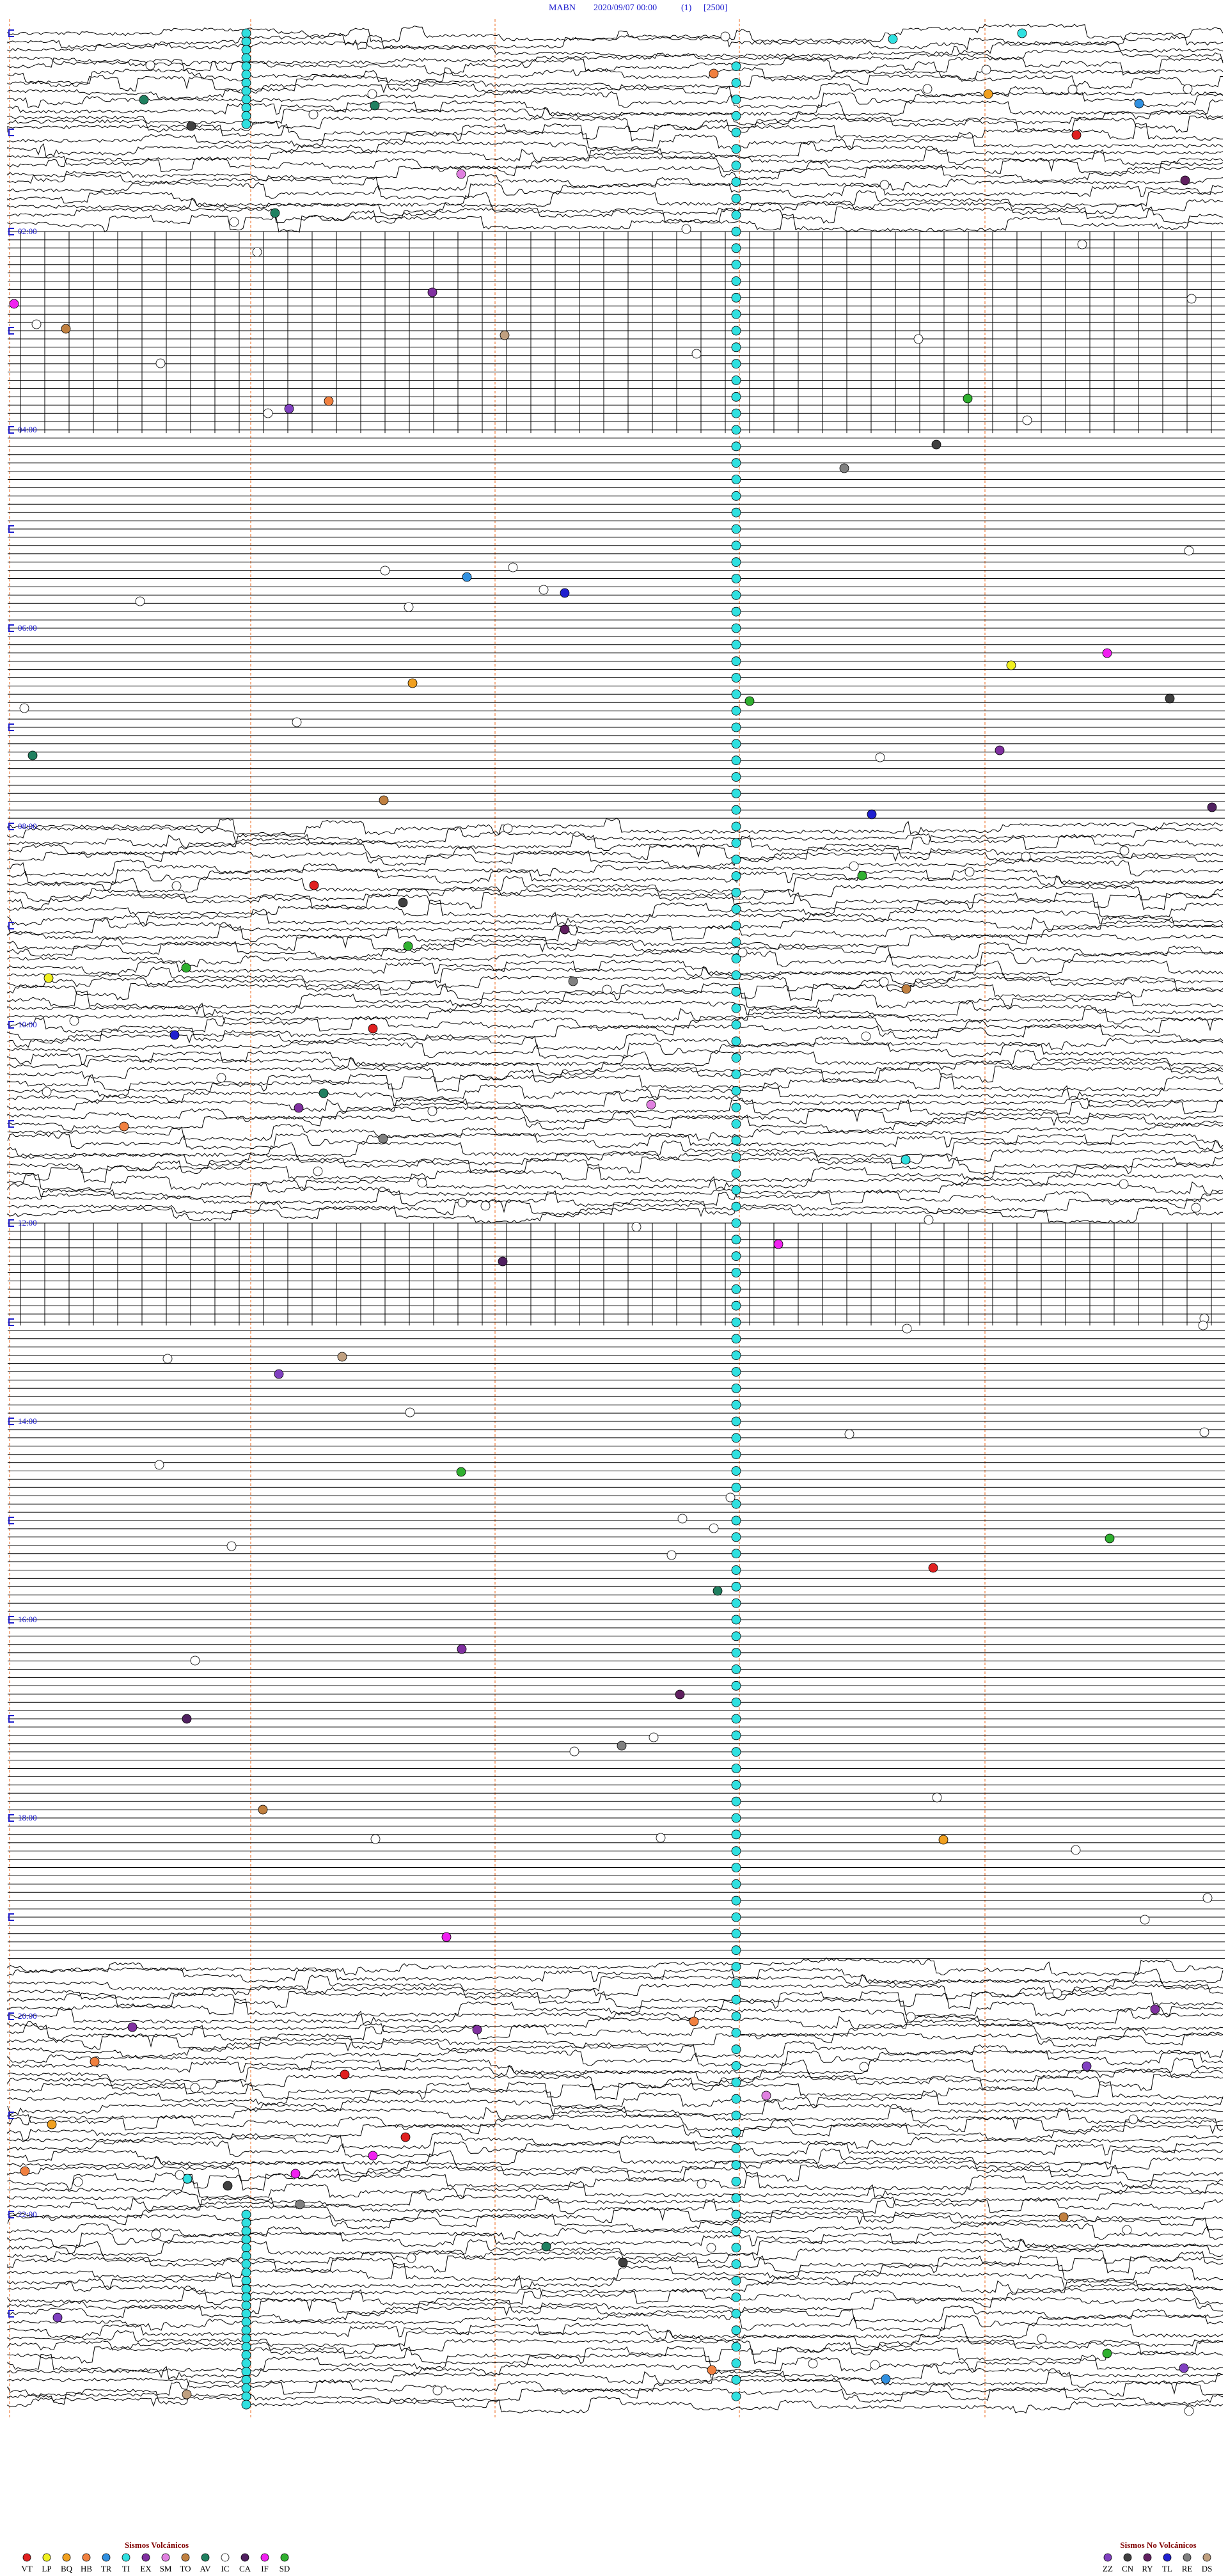  Describe the element at coordinates (27, 628) in the screenshot. I see `time-label: 06:00` at that location.